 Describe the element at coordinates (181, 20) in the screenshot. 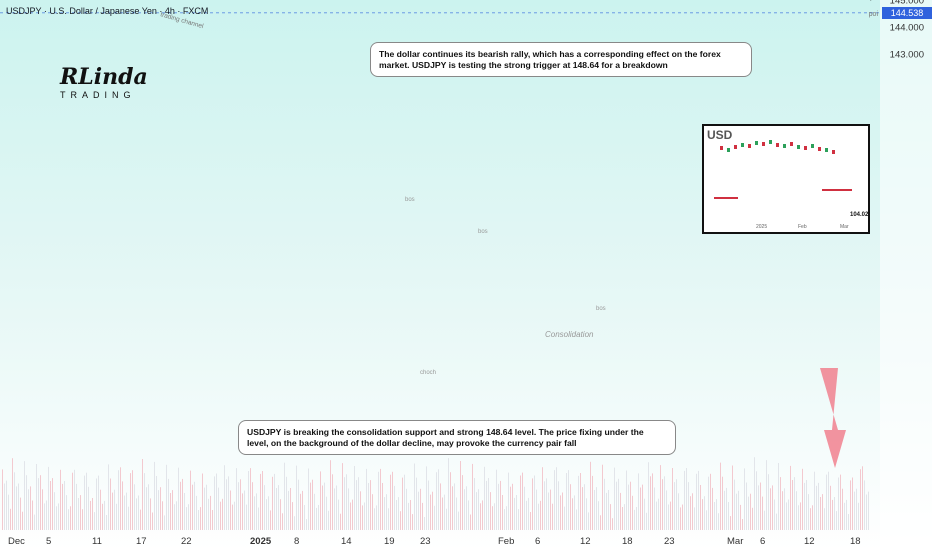

I see `trading-channel: trading channel` at that location.